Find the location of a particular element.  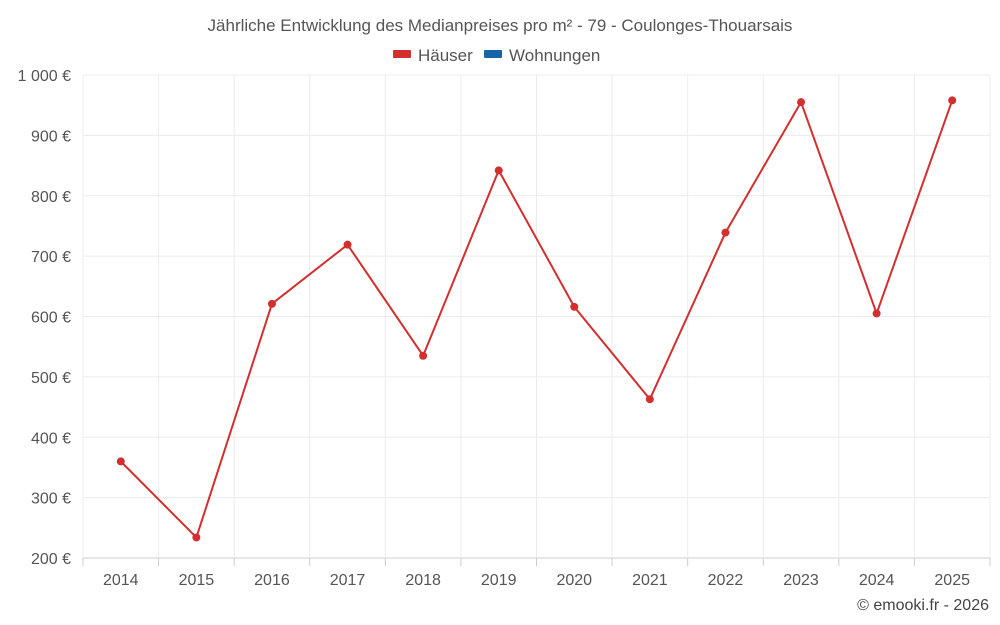

legend-swatch-wohnungen is located at coordinates (493, 54).